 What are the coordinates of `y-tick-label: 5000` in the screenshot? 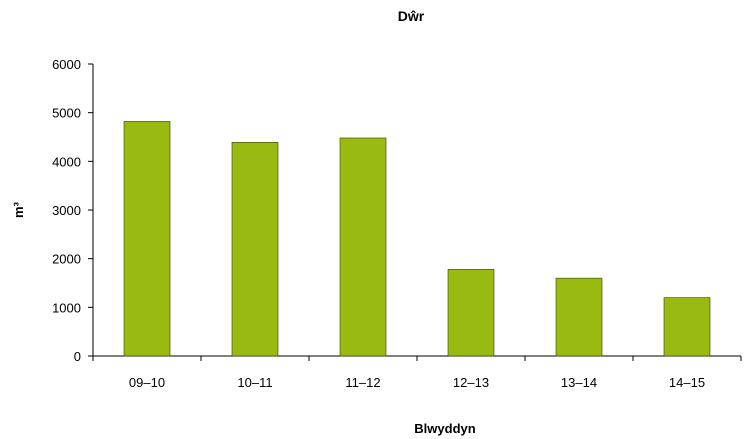 It's located at (66, 113).